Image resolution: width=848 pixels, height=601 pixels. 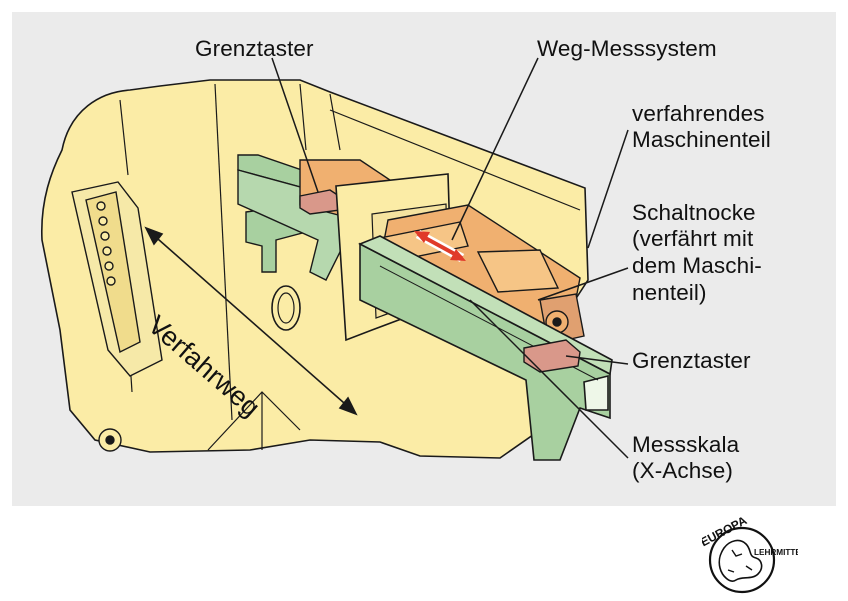 What do you see at coordinates (254, 48) in the screenshot?
I see `label-grenztaster-top: Grenztaster` at bounding box center [254, 48].